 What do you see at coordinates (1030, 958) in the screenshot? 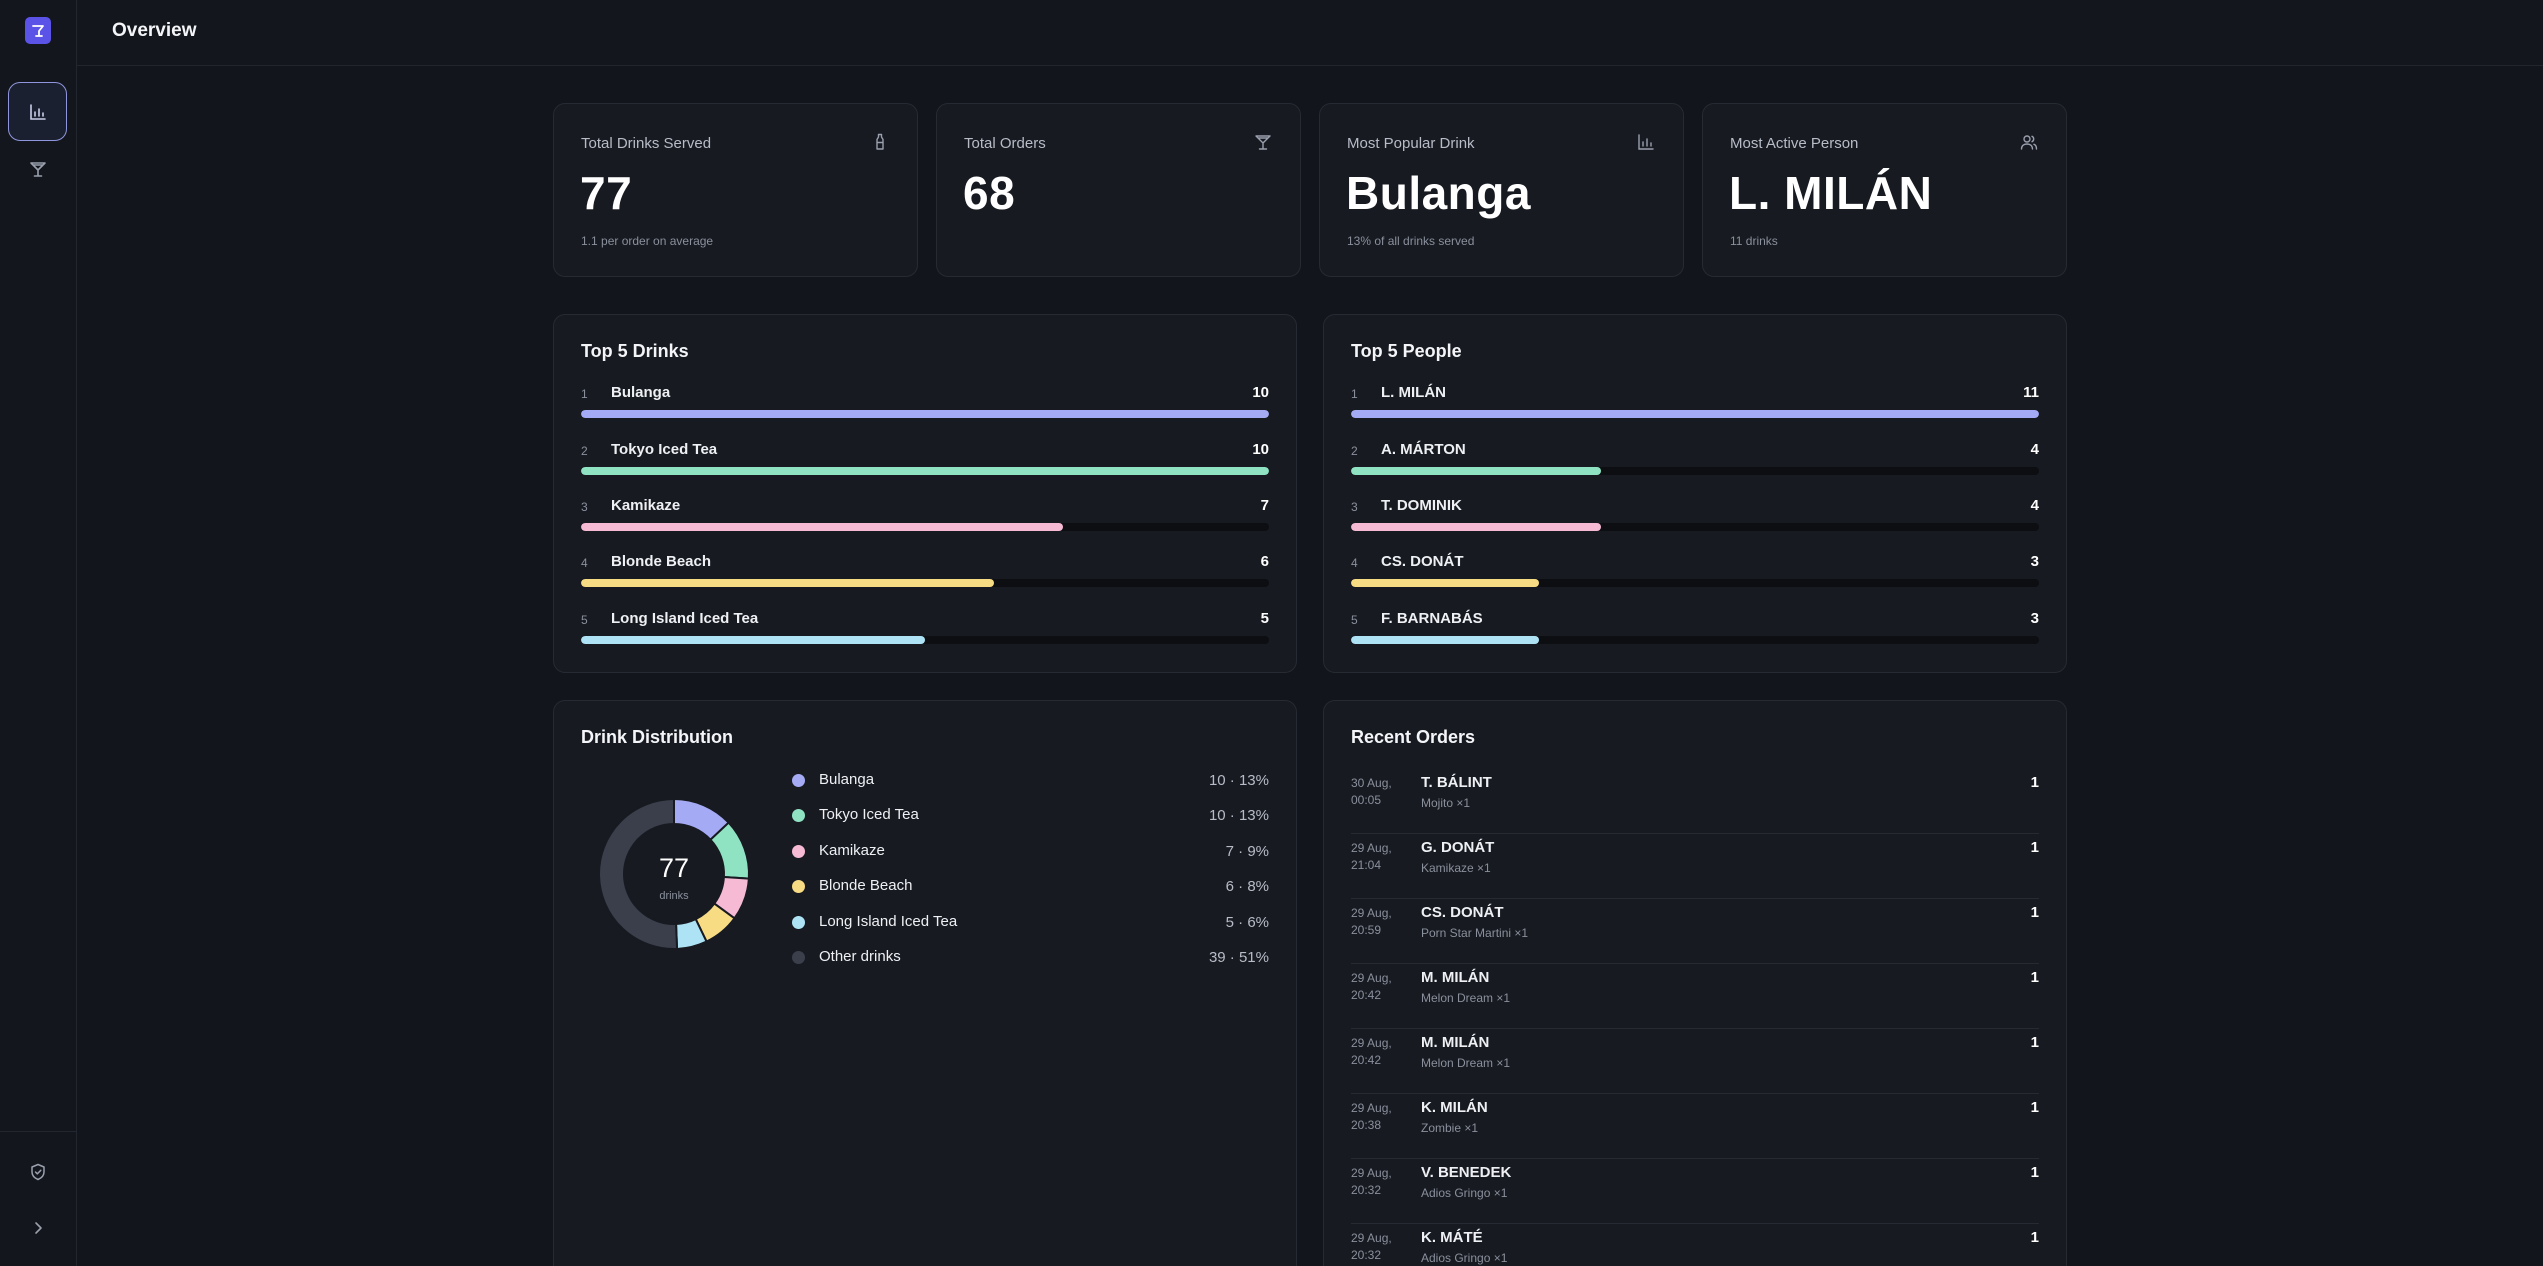
I see `legend-item: Other drinks 39 · 51%` at bounding box center [1030, 958].